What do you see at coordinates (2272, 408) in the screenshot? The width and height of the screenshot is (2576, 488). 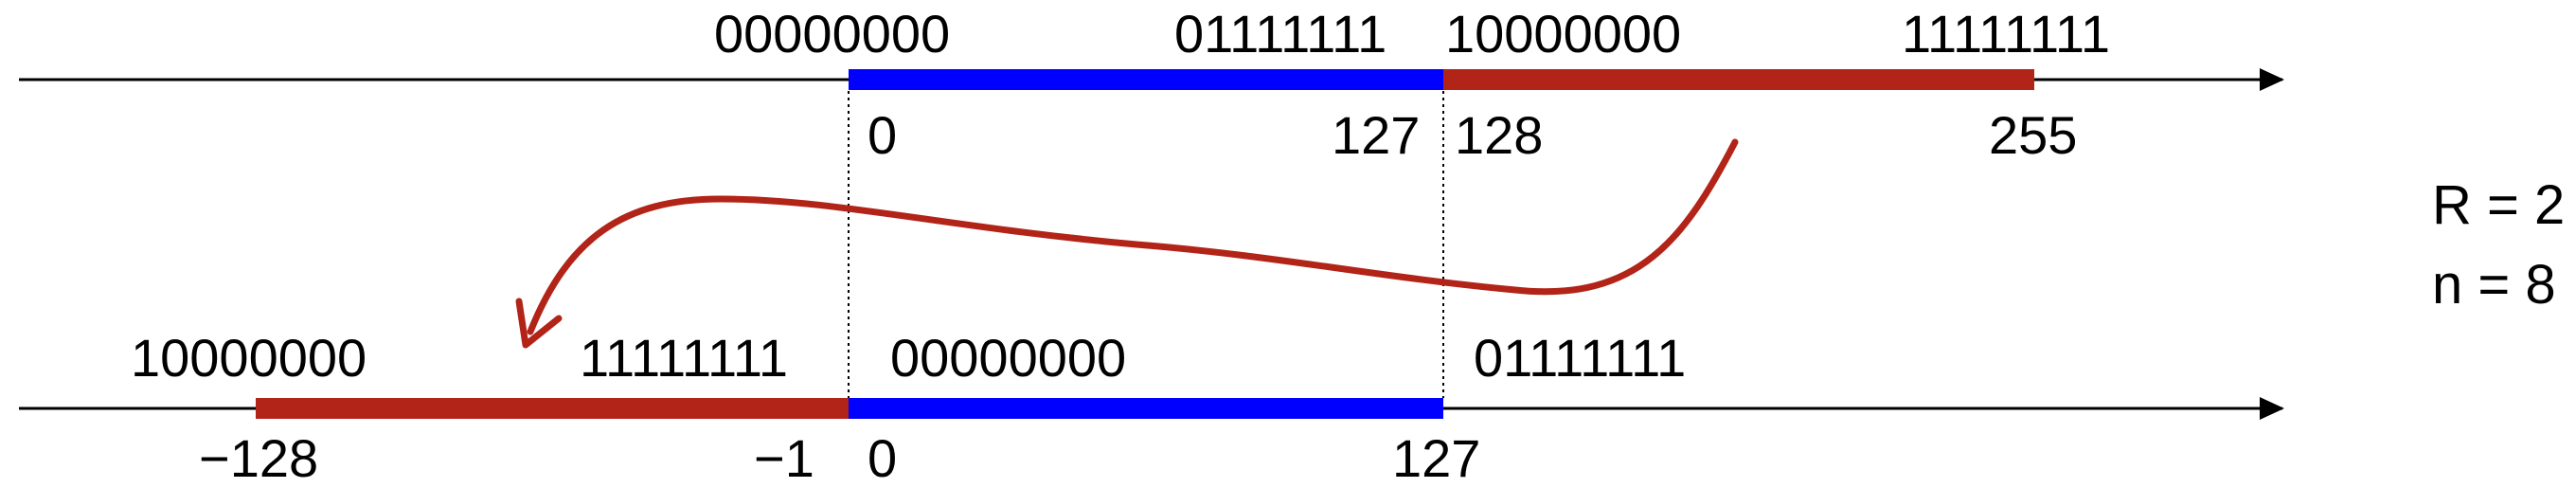 I see `bottom-axis-arrow-icon` at bounding box center [2272, 408].